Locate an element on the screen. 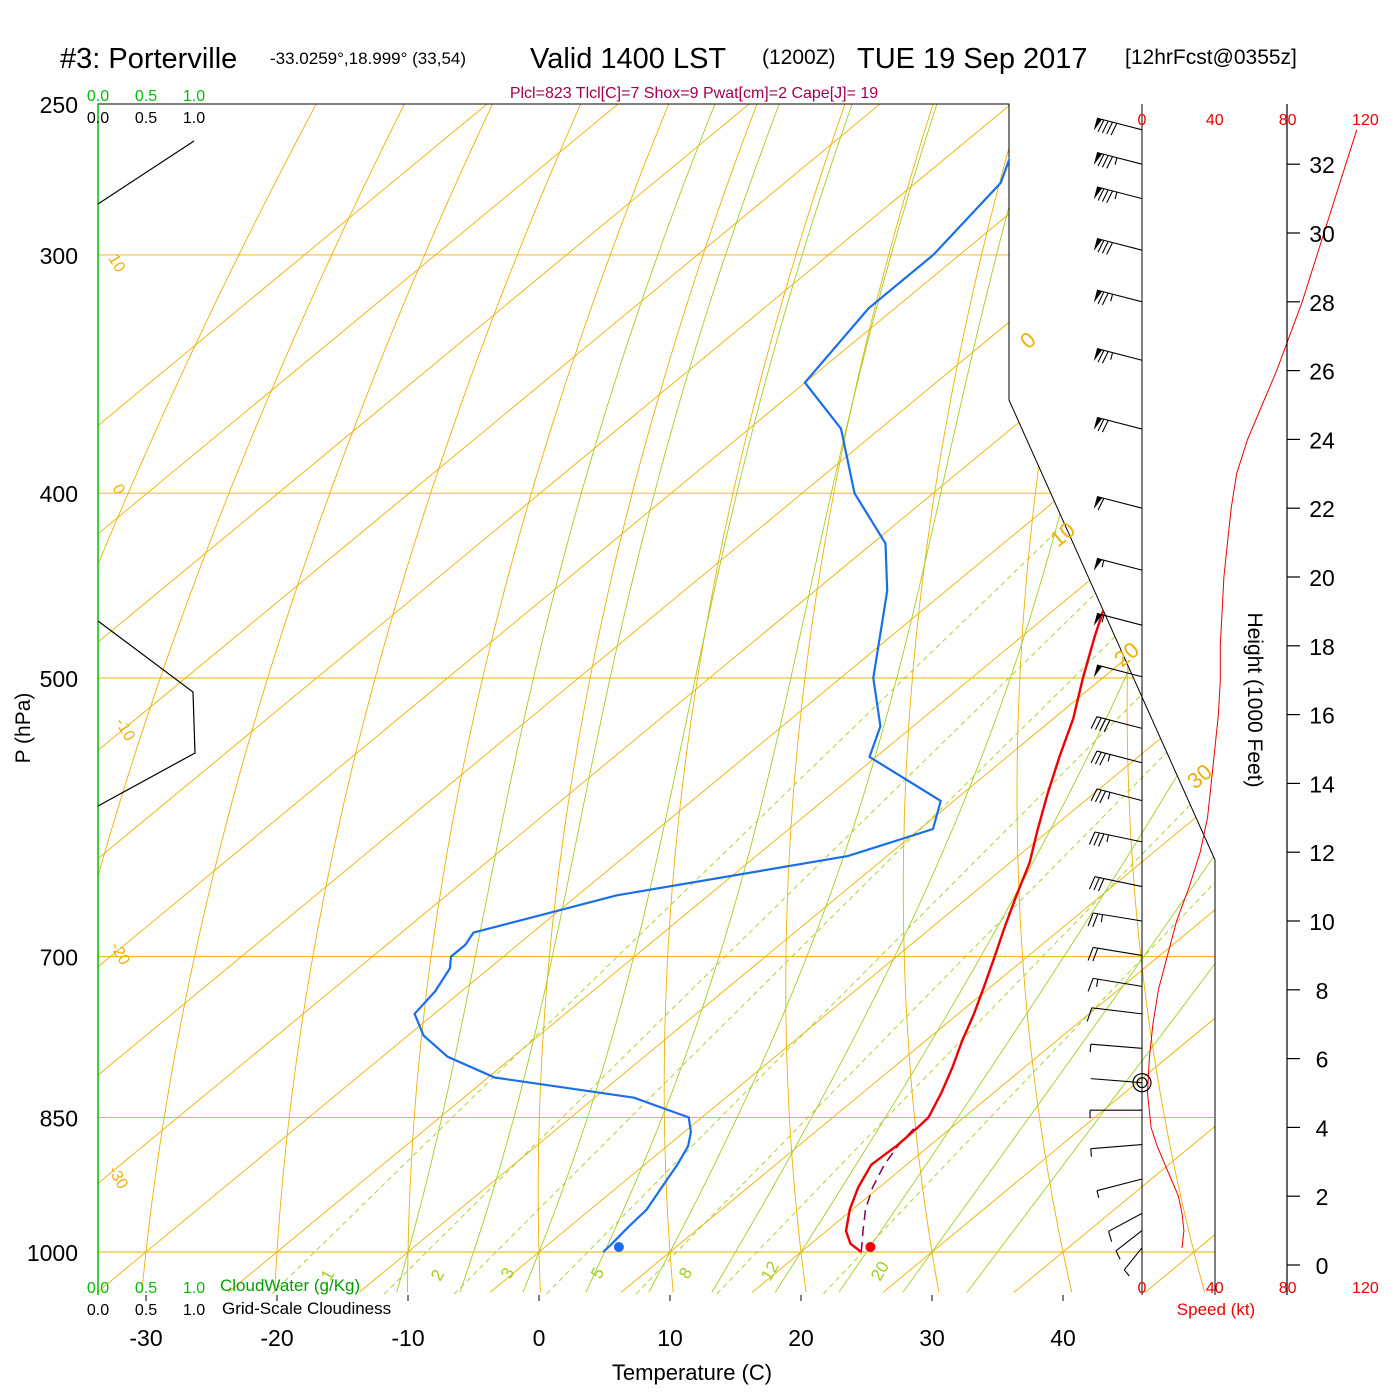 Image resolution: width=1400 pixels, height=1400 pixels. height-tick-label: 2 is located at coordinates (1322, 1197).